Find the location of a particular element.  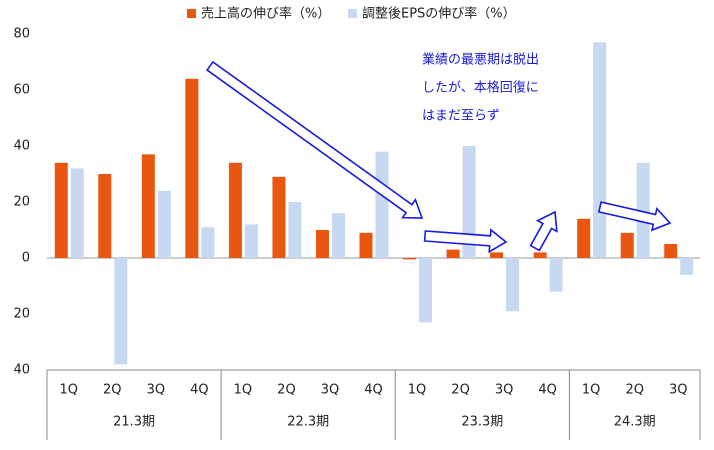

y-tick-label: 60 is located at coordinates (21, 90).